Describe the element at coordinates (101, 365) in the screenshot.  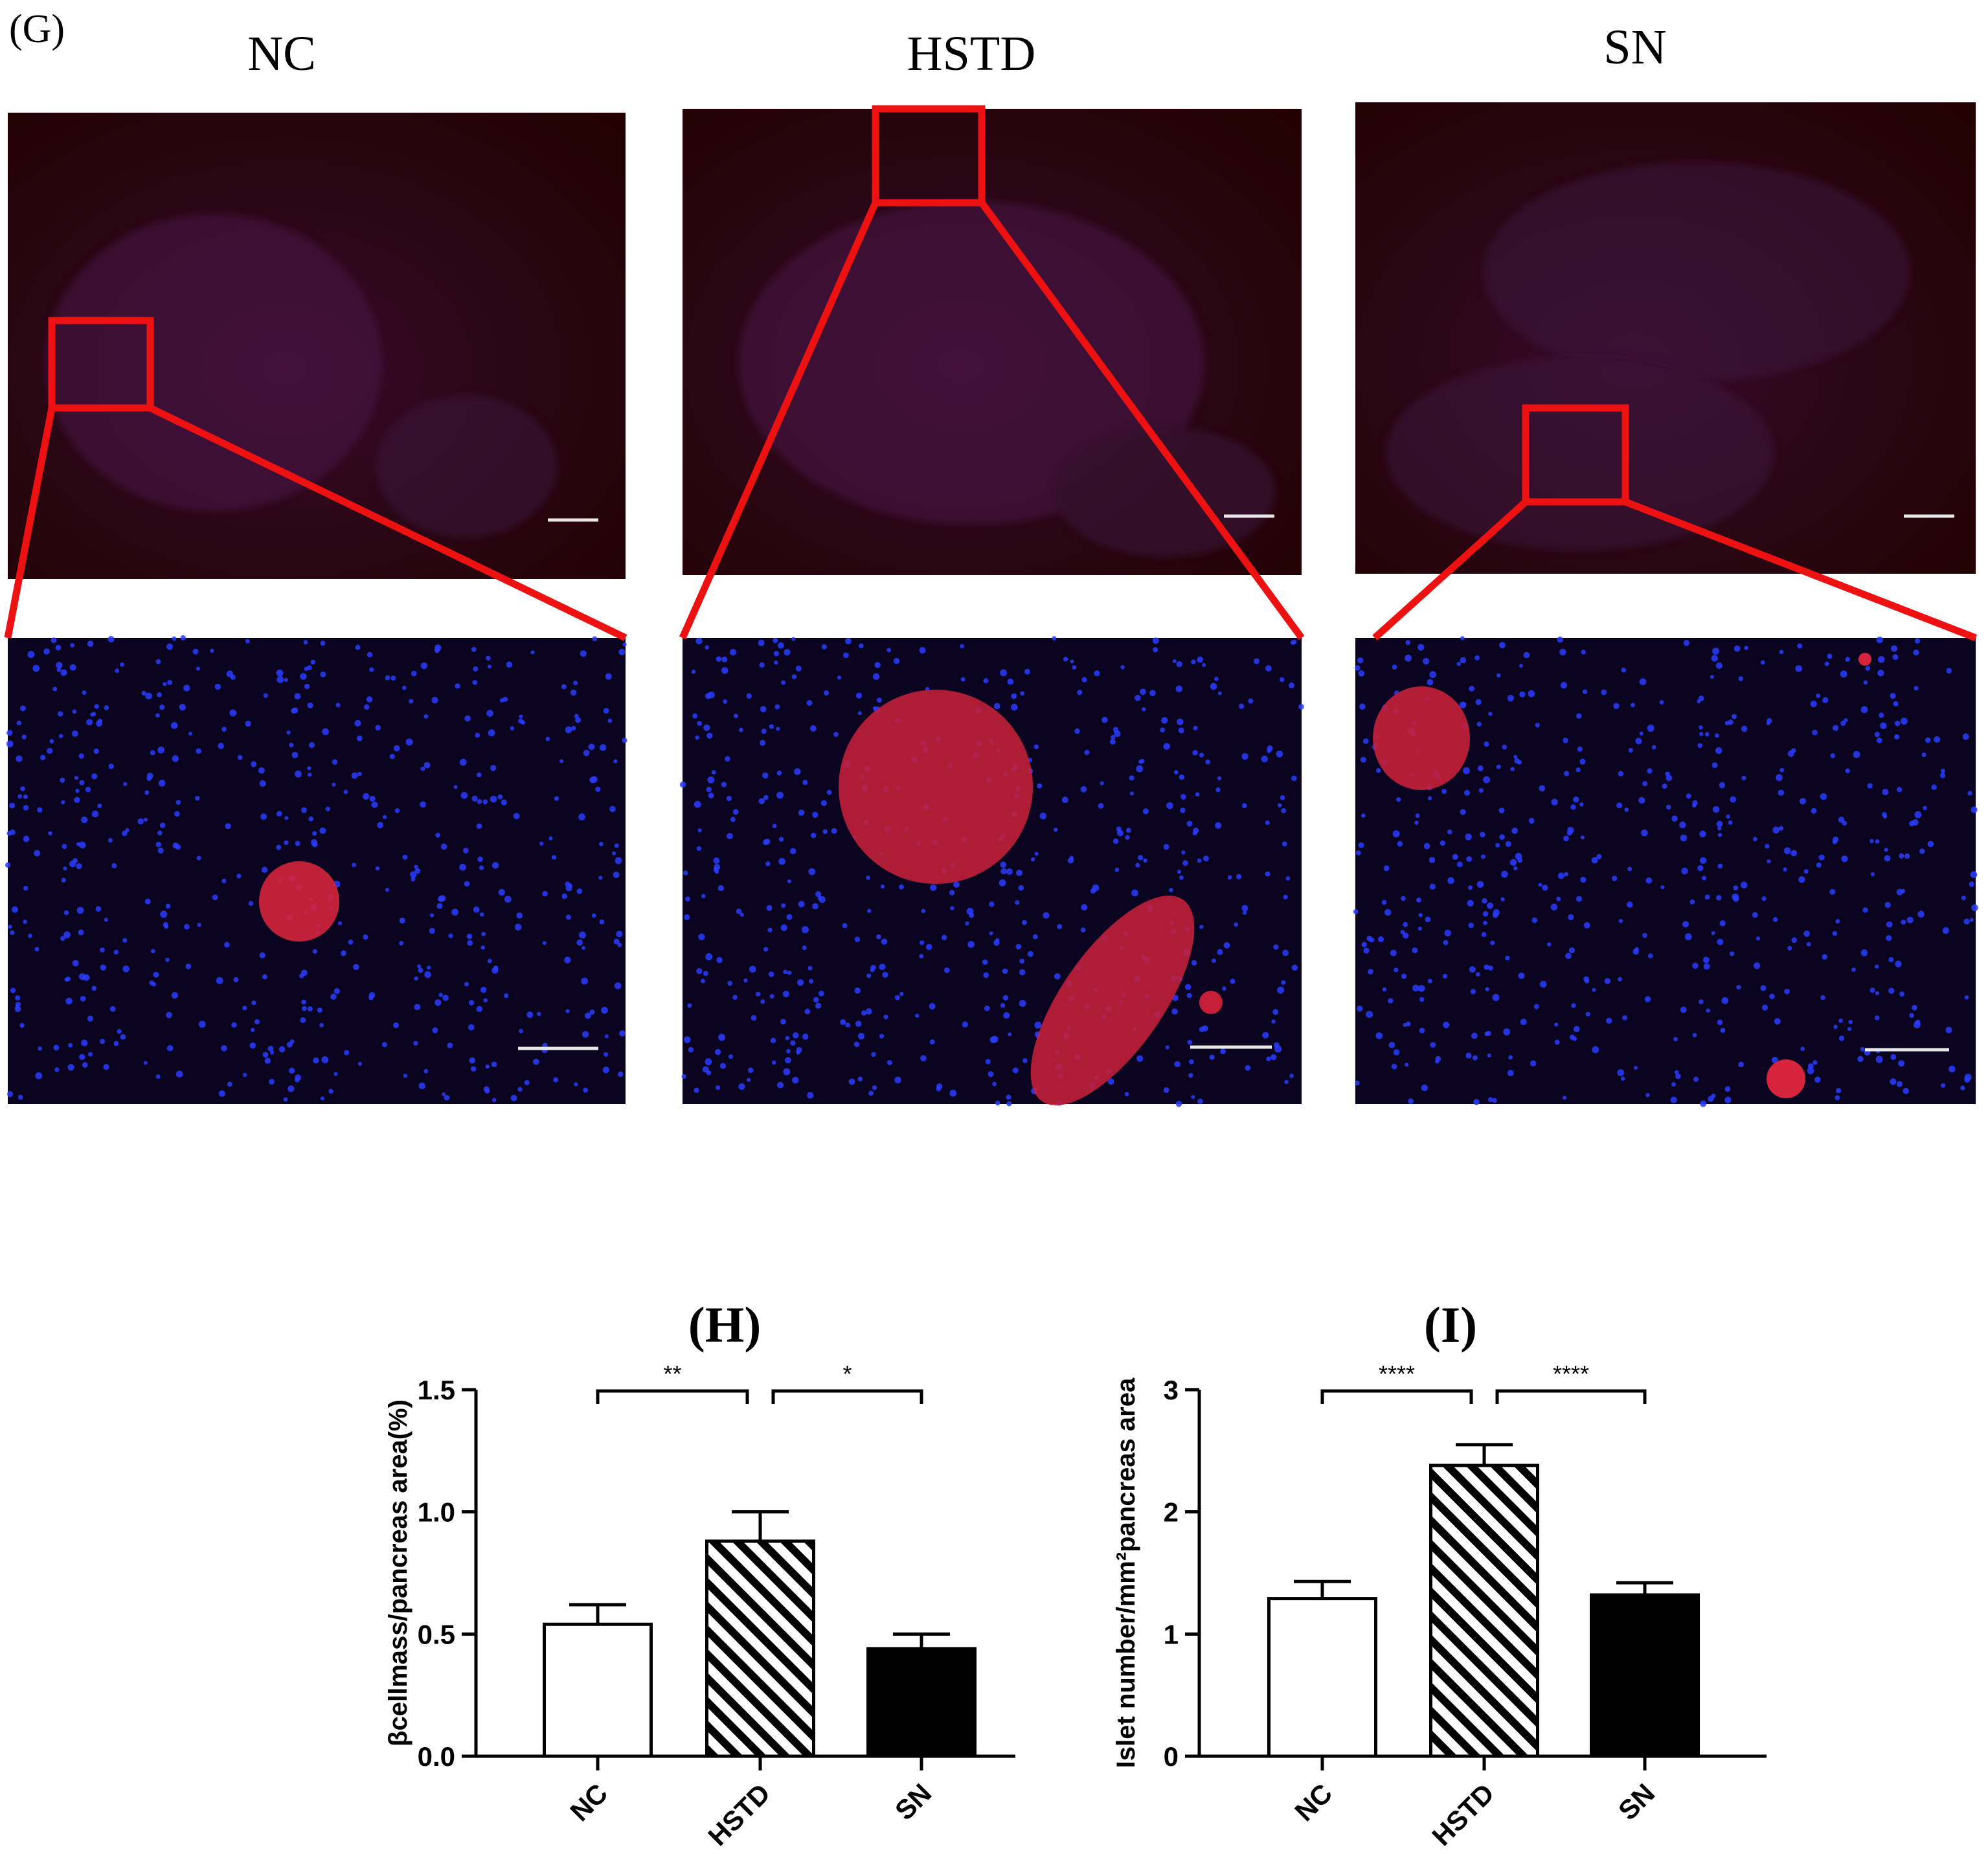
I see `zoom-box-nc` at that location.